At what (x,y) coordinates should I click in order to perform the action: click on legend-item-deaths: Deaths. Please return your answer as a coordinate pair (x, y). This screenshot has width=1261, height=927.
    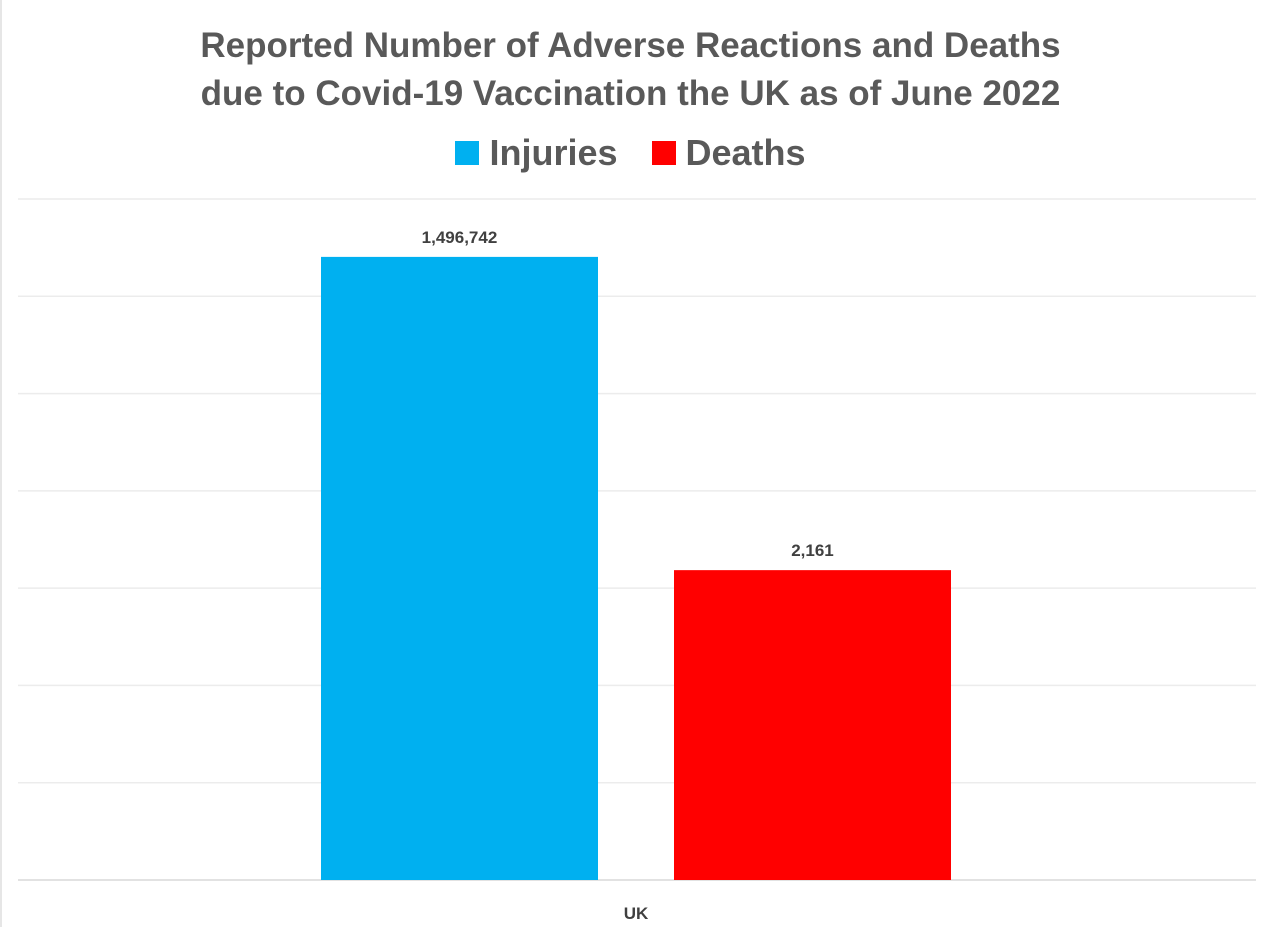
    Looking at the image, I should click on (728, 153).